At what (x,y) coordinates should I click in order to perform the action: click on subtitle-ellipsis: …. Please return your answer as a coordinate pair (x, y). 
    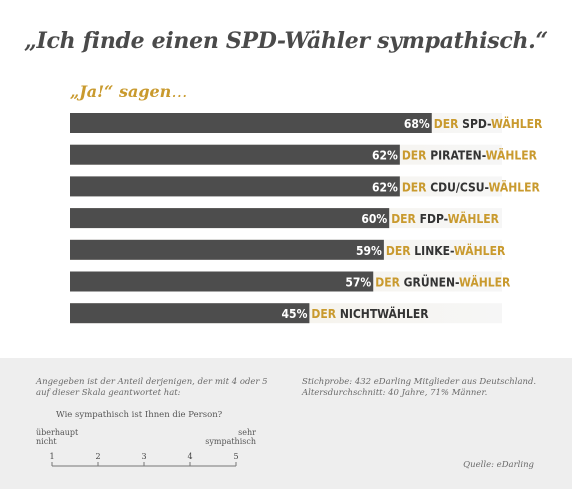
    Looking at the image, I should click on (179, 91).